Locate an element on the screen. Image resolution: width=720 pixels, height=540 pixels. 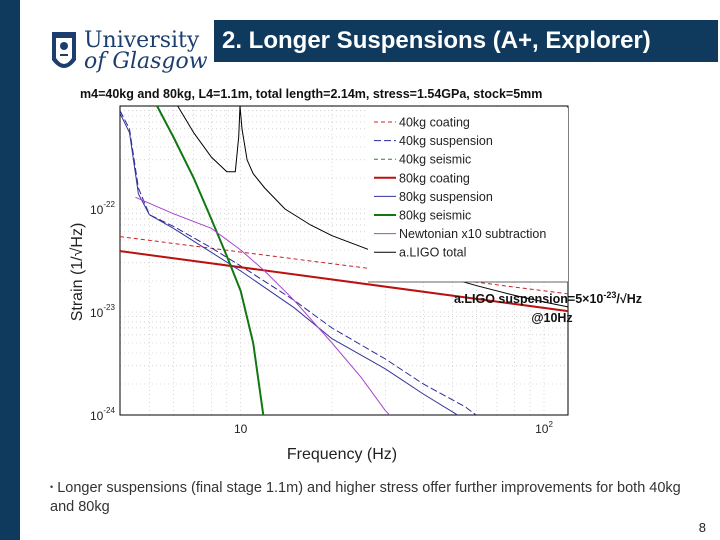
legend-box is located at coordinates (468, 195).